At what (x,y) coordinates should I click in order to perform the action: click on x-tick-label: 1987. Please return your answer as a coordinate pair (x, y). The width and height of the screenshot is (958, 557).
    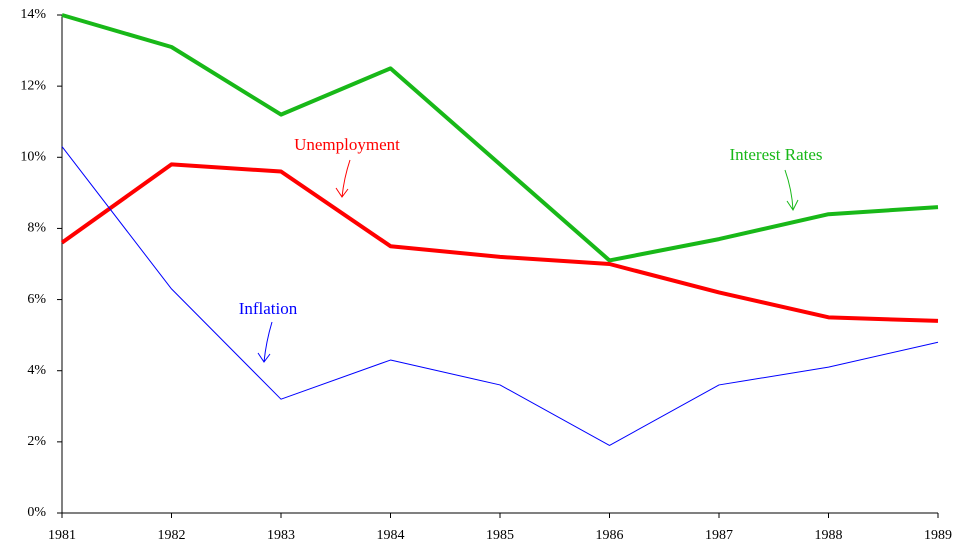
    Looking at the image, I should click on (719, 535).